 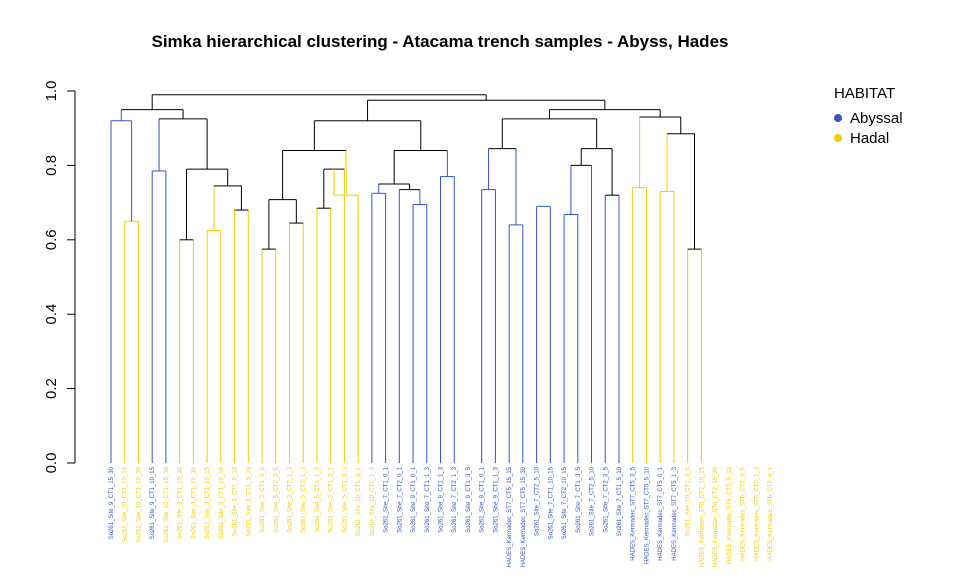 What do you see at coordinates (373, 501) in the screenshot?
I see `leaf-label: So261_Site_10_CT1_1_3` at bounding box center [373, 501].